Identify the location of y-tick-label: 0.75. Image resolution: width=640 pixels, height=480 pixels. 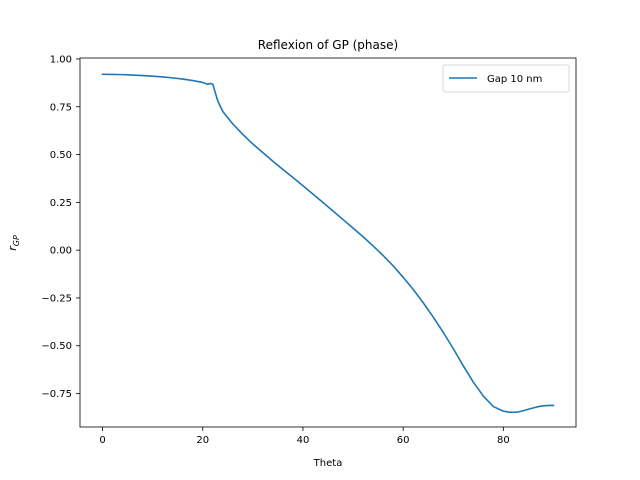
(61, 107).